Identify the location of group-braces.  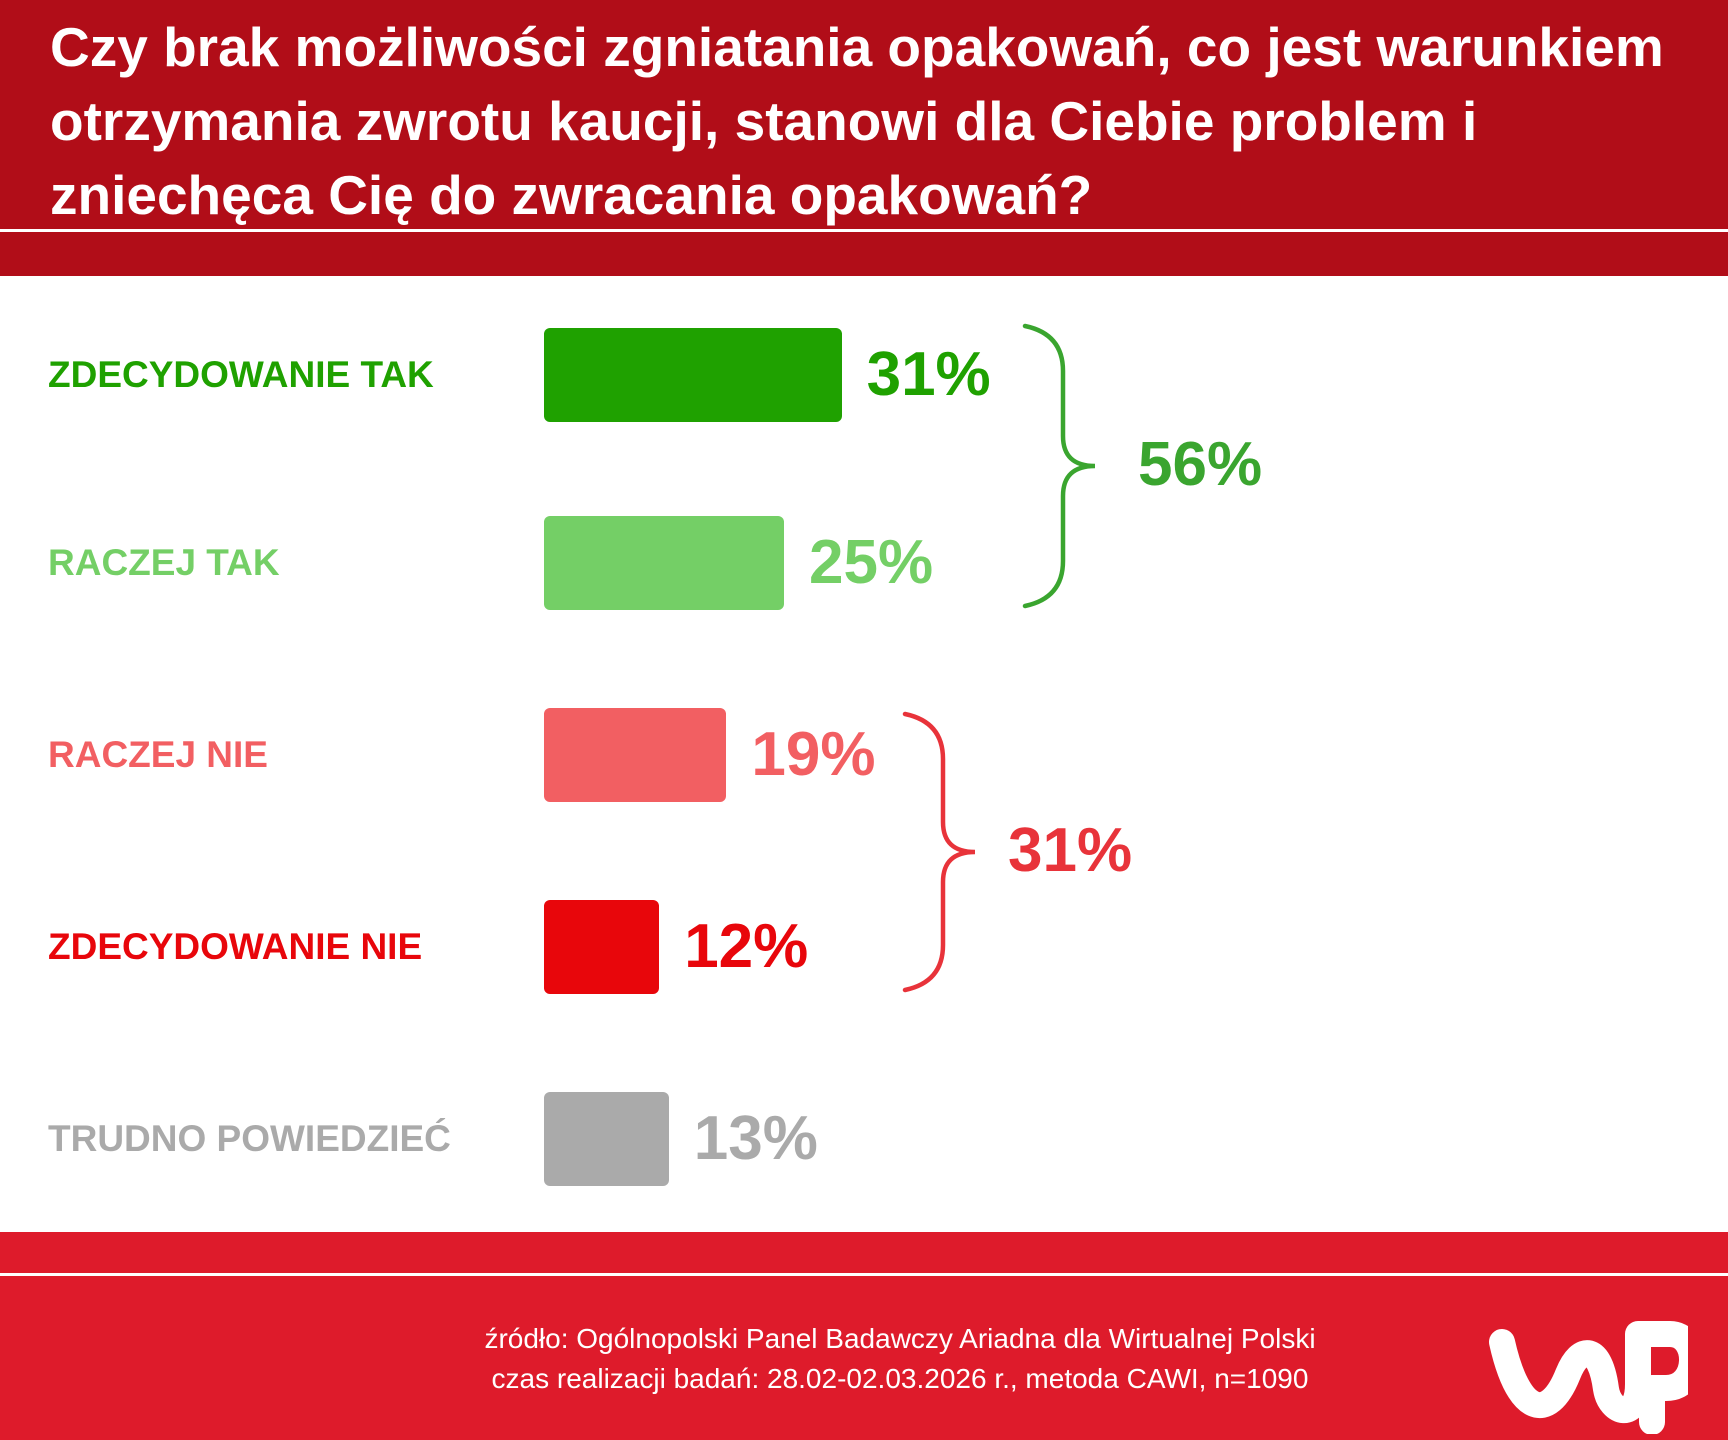
(999, 658).